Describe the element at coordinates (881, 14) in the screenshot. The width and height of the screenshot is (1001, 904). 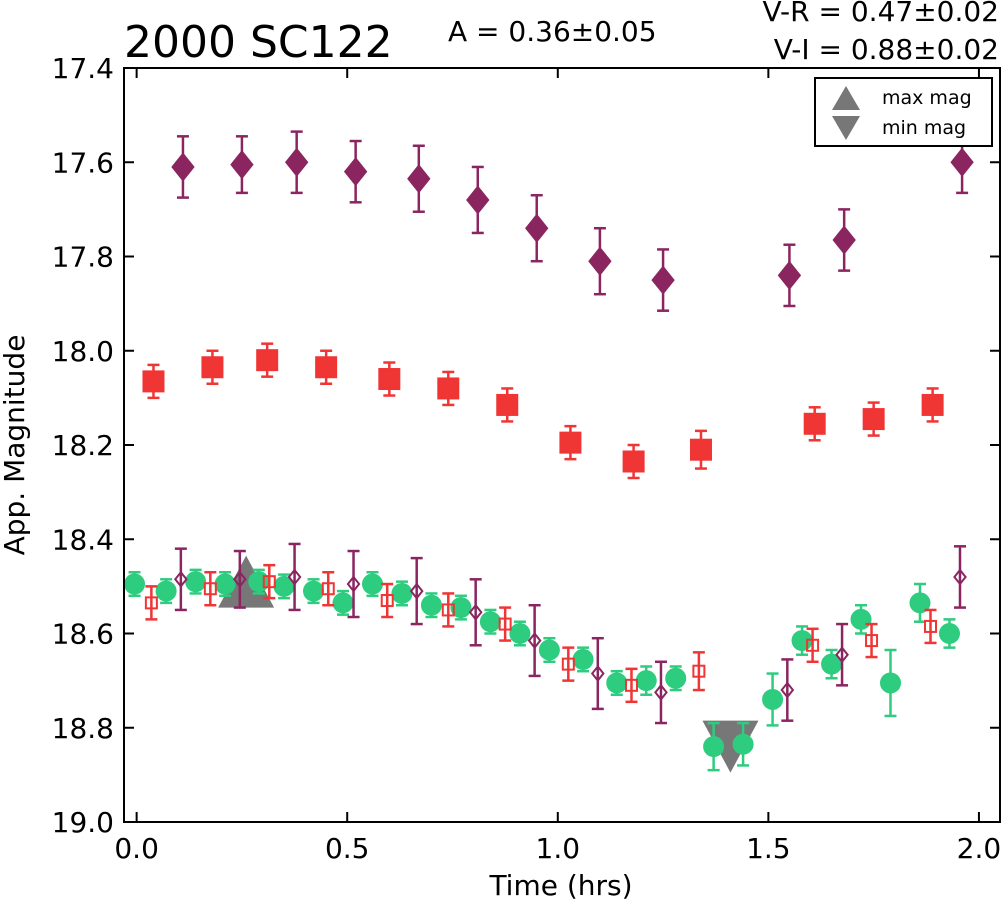
I see `v-r-color-label: V-R = 0.47±0.02` at that location.